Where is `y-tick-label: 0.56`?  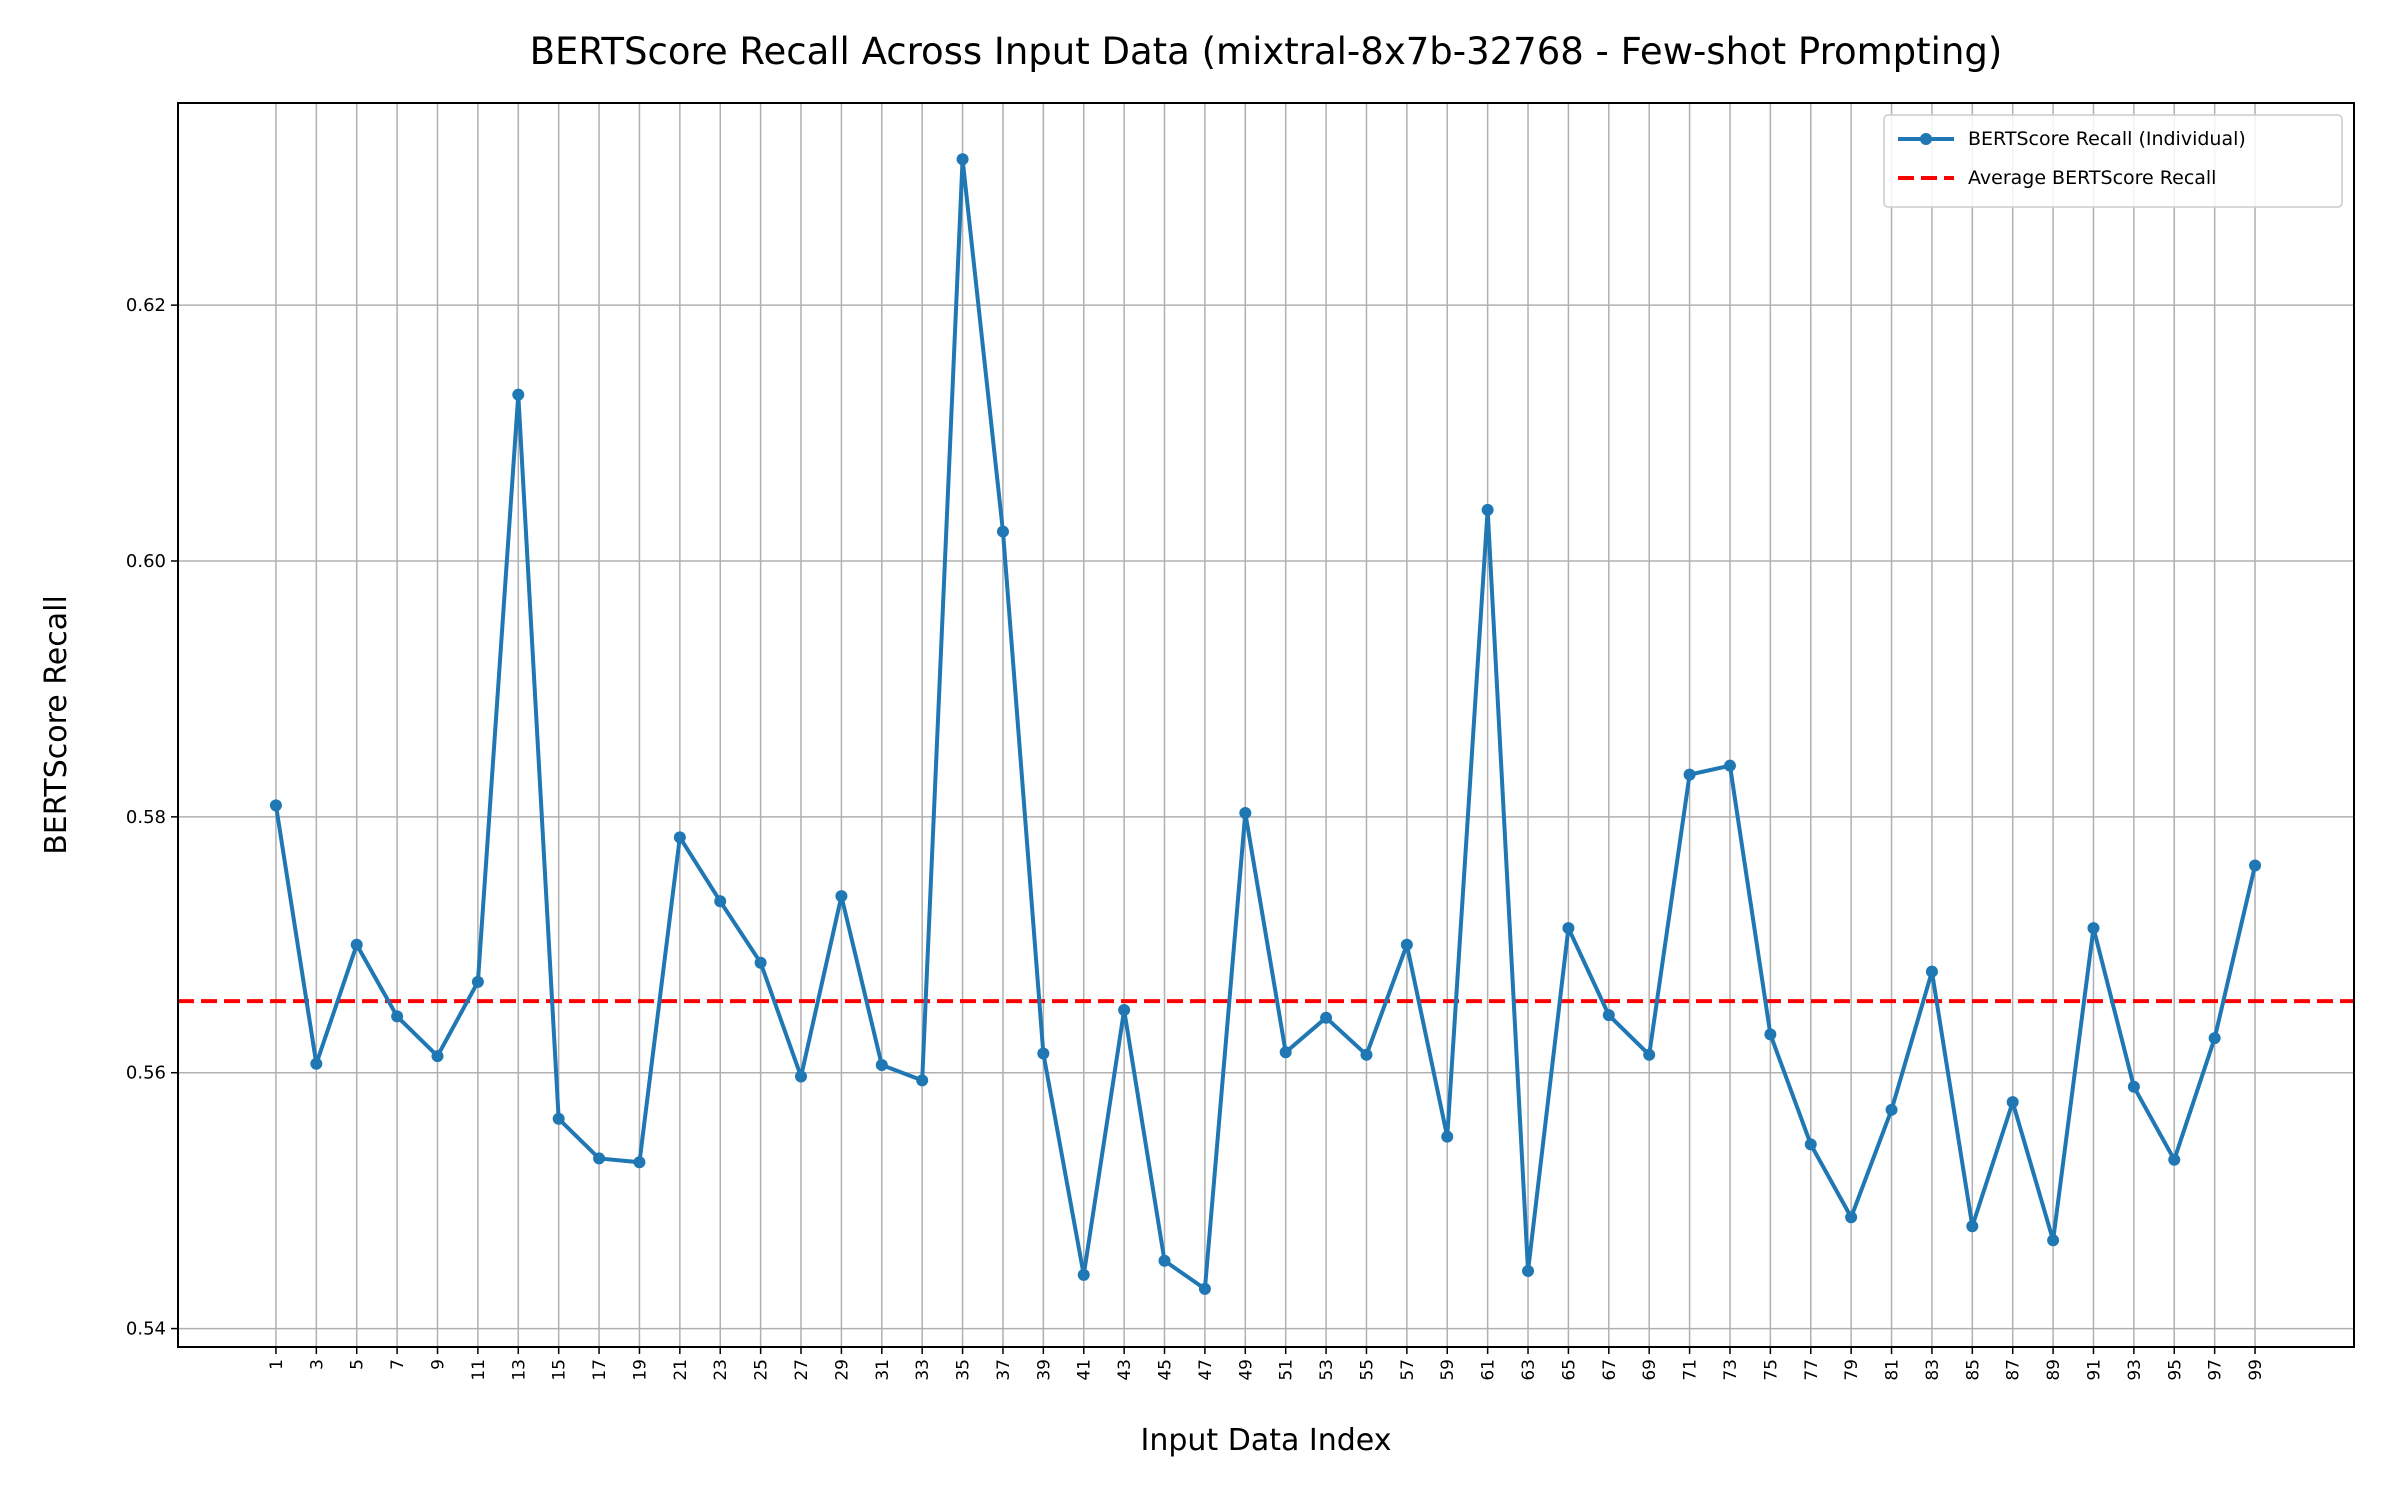
y-tick-label: 0.56 is located at coordinates (146, 1073).